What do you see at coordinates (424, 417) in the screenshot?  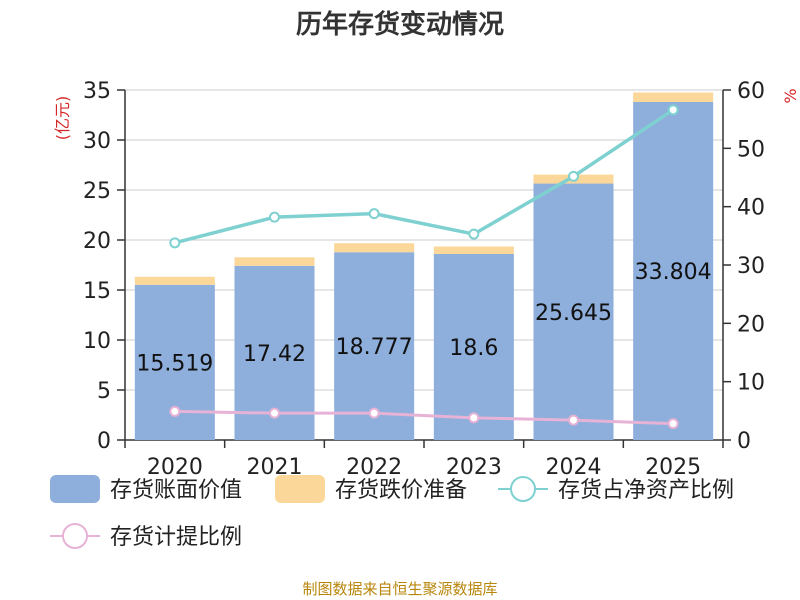 I see `line-provision-ratio` at bounding box center [424, 417].